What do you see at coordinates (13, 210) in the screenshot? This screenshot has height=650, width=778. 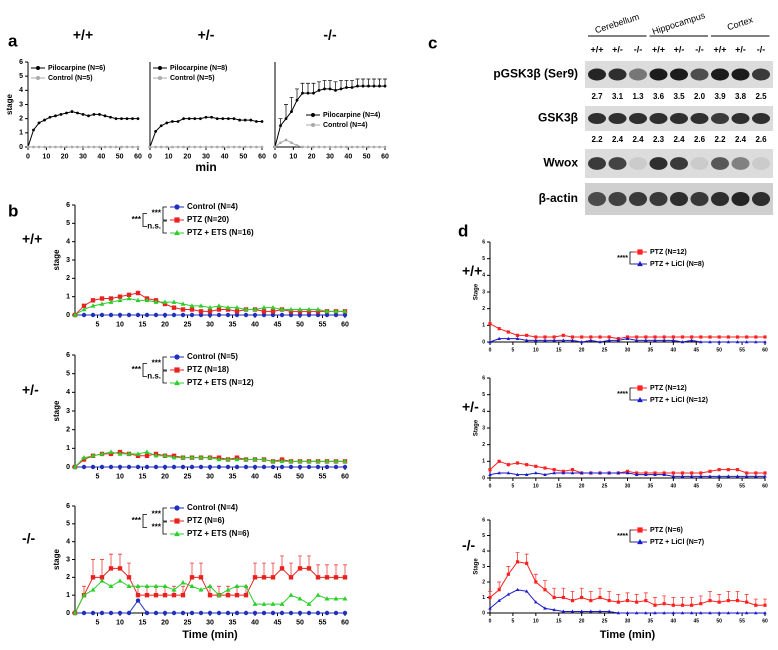 I see `panel-label: b` at bounding box center [13, 210].